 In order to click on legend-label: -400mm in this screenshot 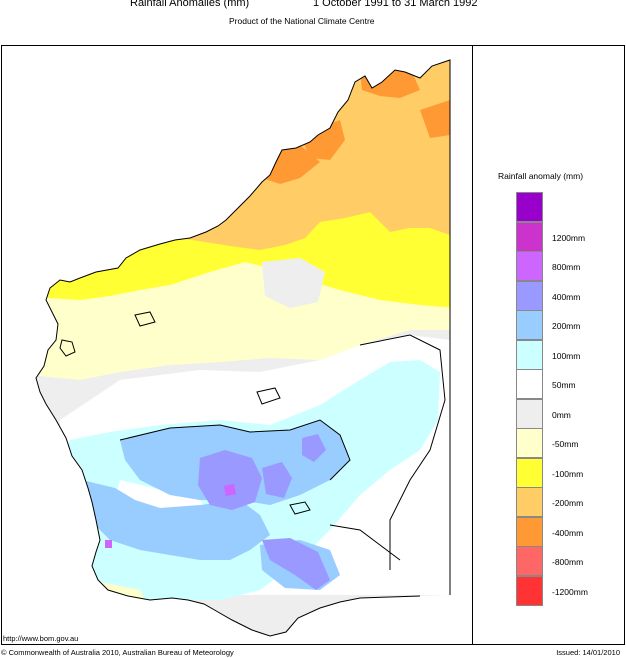, I will do `click(568, 532)`.